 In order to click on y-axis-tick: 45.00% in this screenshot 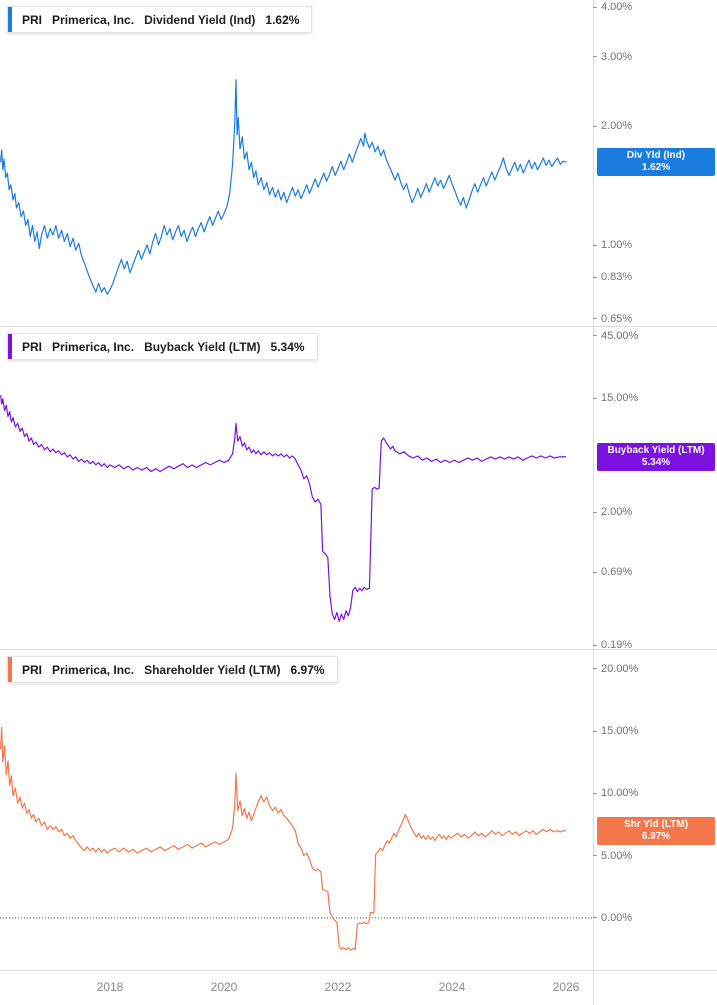, I will do `click(615, 336)`.